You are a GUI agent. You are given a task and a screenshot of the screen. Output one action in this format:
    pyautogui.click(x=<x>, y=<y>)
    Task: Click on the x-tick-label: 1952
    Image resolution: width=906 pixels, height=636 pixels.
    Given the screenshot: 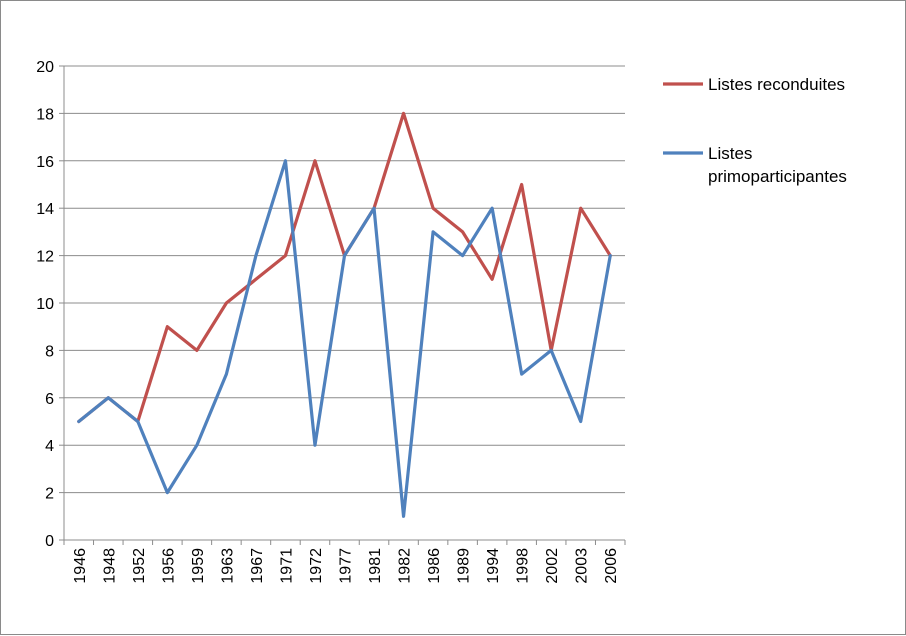 What is the action you would take?
    pyautogui.click(x=139, y=566)
    